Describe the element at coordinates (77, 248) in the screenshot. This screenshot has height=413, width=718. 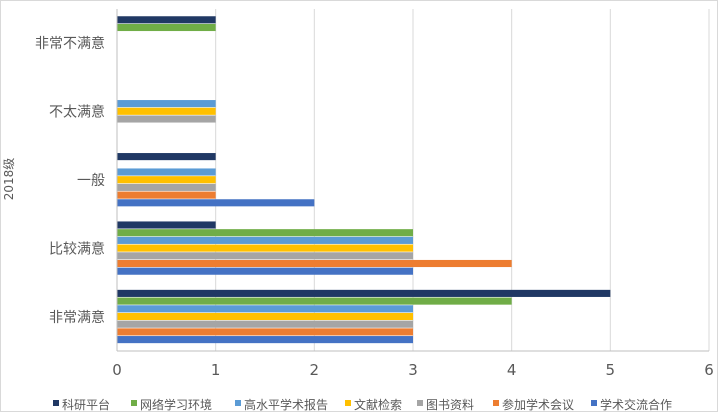
I see `category-label: 比较满意` at that location.